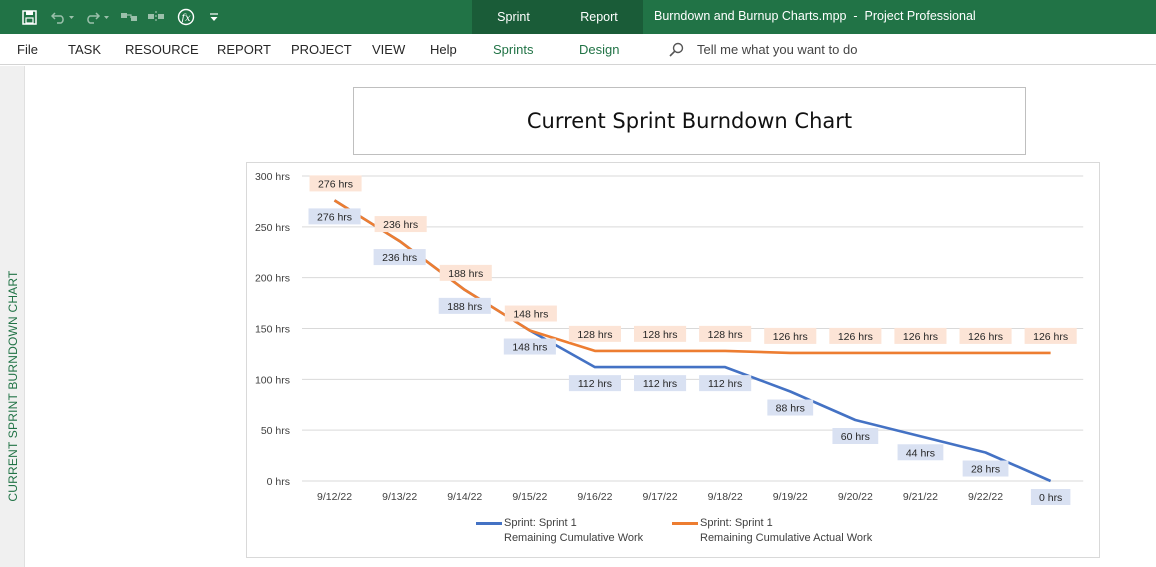  What do you see at coordinates (278, 482) in the screenshot?
I see `y-tick-label: 0 hrs` at bounding box center [278, 482].